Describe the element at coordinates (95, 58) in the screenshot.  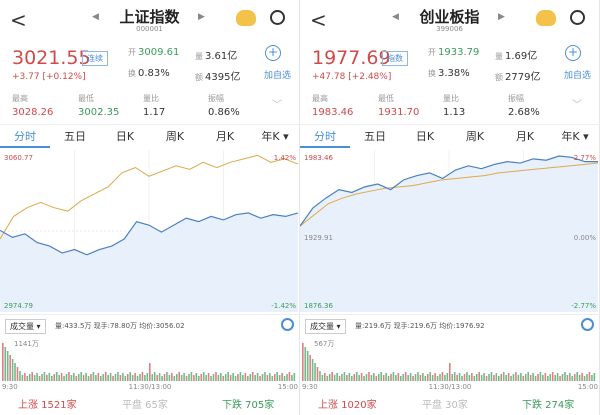
I see `status-badge: 连续` at that location.